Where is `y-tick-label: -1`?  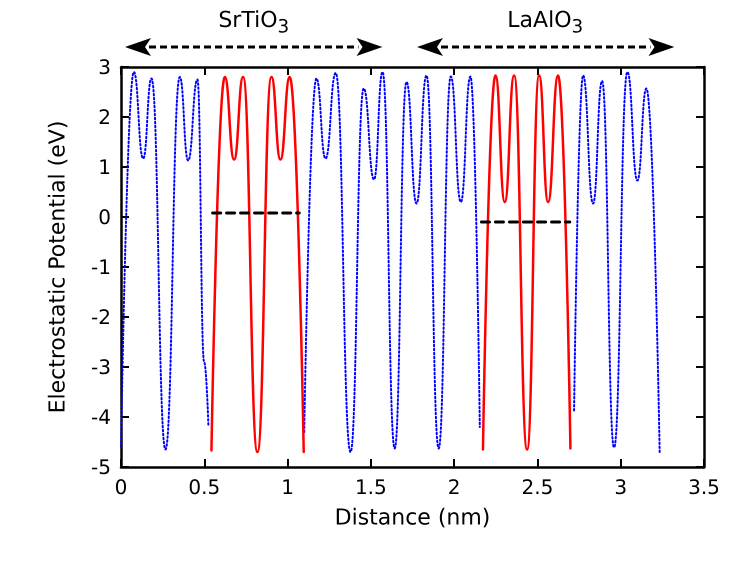 y-tick-label: -1 is located at coordinates (101, 267).